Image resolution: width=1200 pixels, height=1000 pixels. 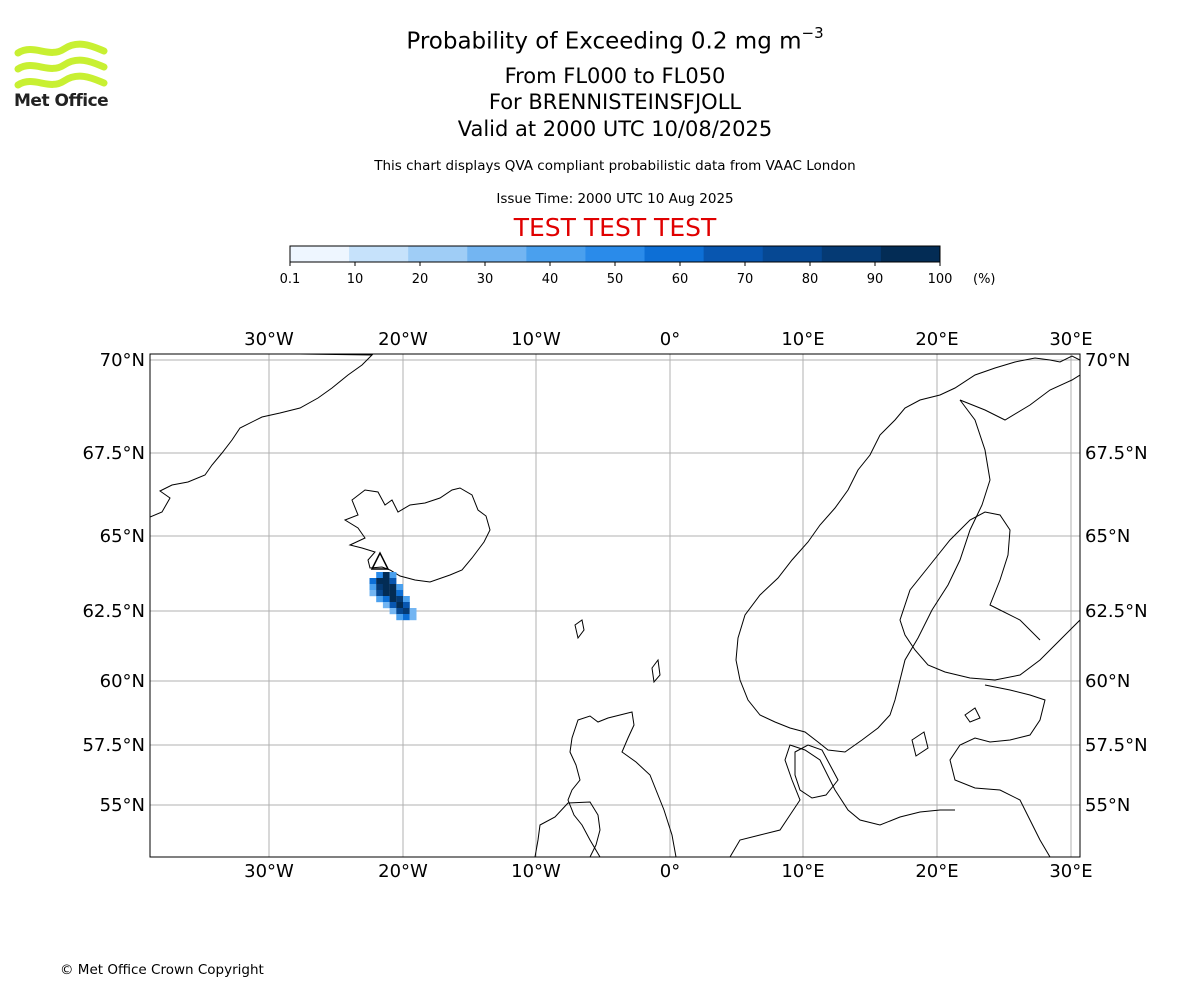 I want to click on chart-title: Probability of Exceeding 0.2 mg m−3, so click(x=615, y=39).